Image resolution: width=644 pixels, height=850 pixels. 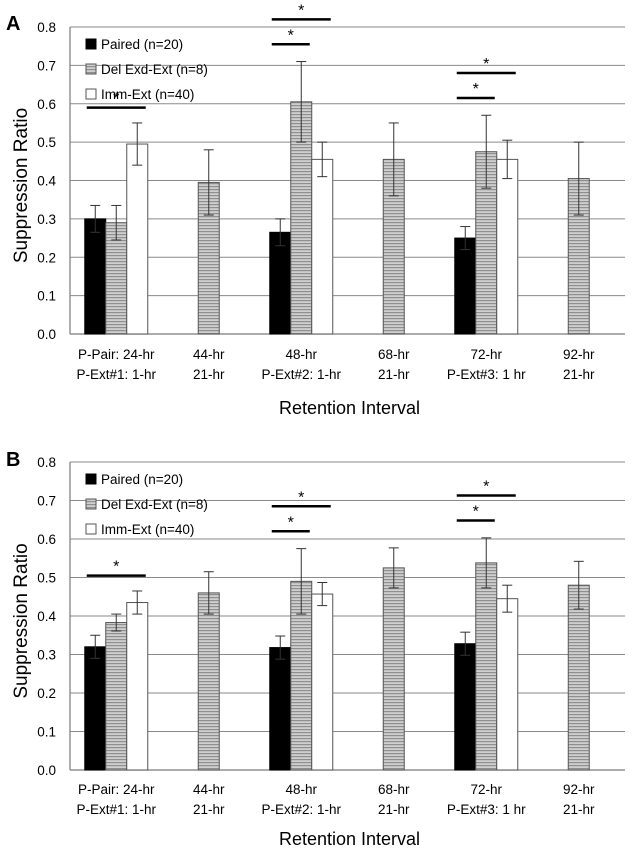 I want to click on panel-label: A, so click(x=13, y=24).